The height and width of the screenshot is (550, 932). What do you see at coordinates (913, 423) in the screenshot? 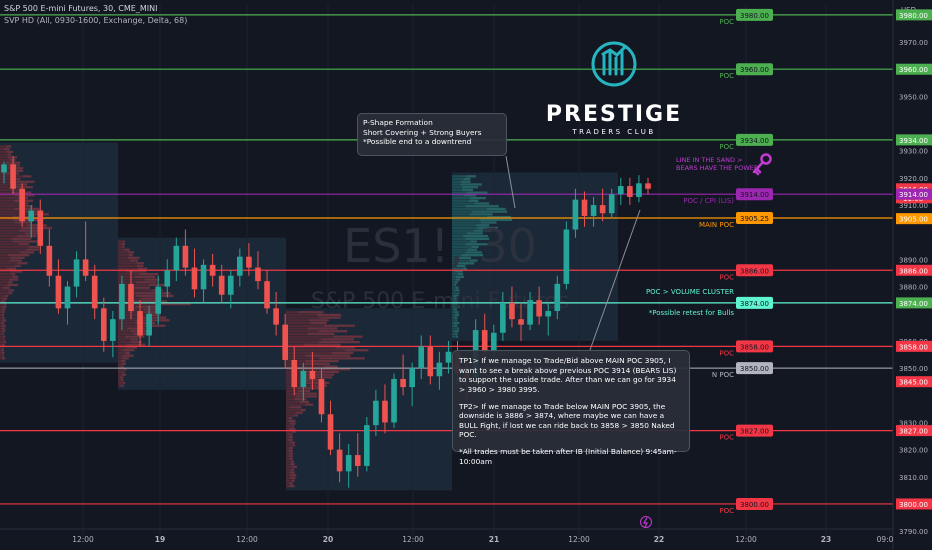
I see `price-axis-tick: 3830.00` at bounding box center [913, 423].